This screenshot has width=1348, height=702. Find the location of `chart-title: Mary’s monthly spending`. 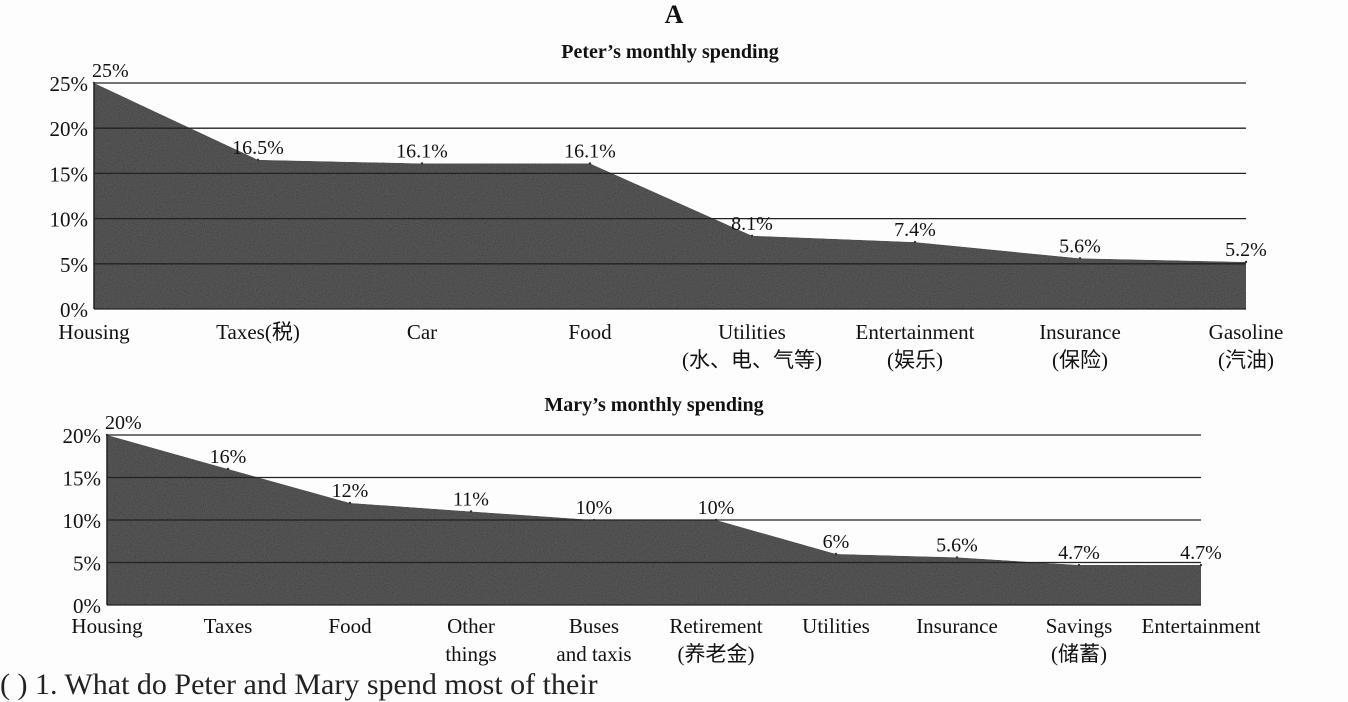

chart-title: Mary’s monthly spending is located at coordinates (653, 405).